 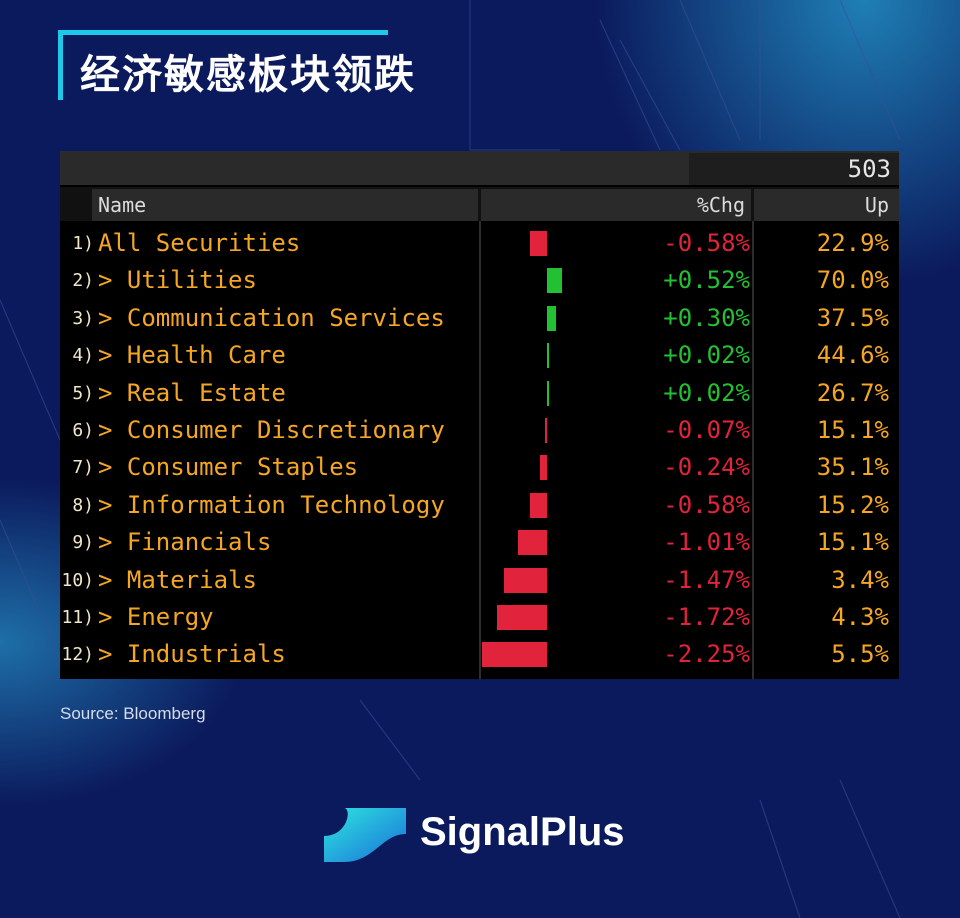 What do you see at coordinates (522, 832) in the screenshot?
I see `brand-name: SignalPlus` at bounding box center [522, 832].